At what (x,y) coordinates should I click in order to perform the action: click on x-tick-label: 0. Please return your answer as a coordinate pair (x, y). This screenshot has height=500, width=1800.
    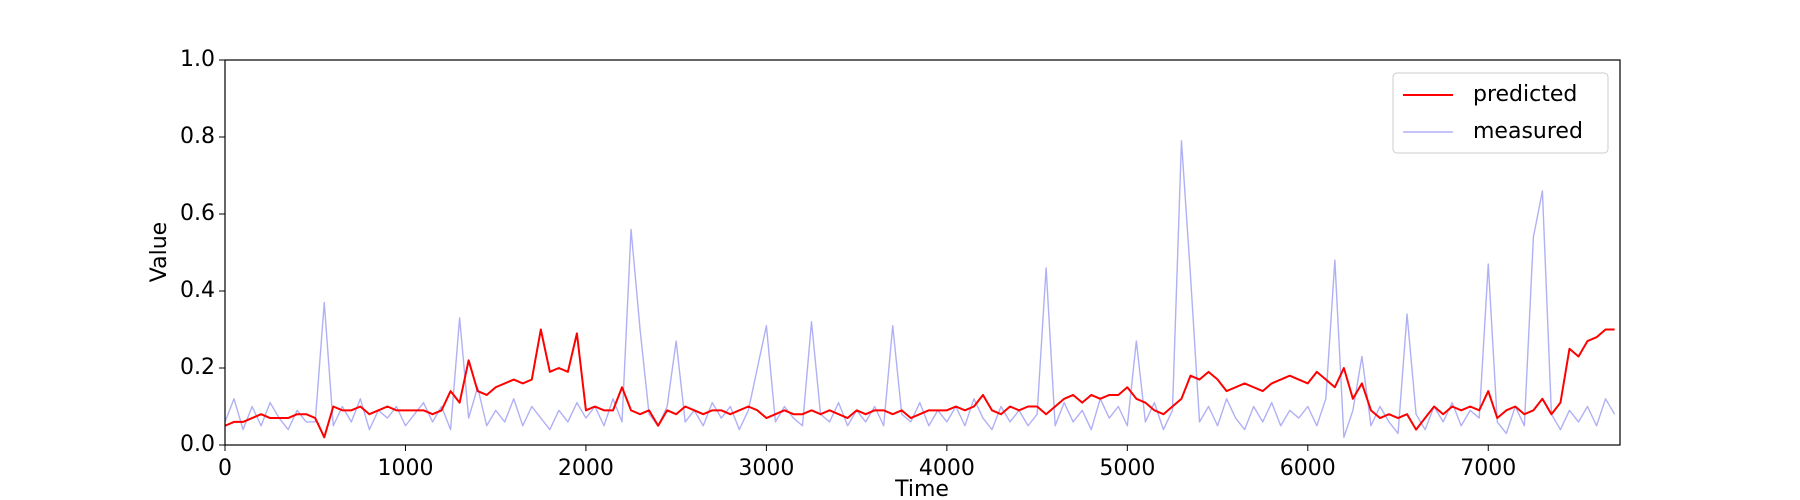
    Looking at the image, I should click on (225, 468).